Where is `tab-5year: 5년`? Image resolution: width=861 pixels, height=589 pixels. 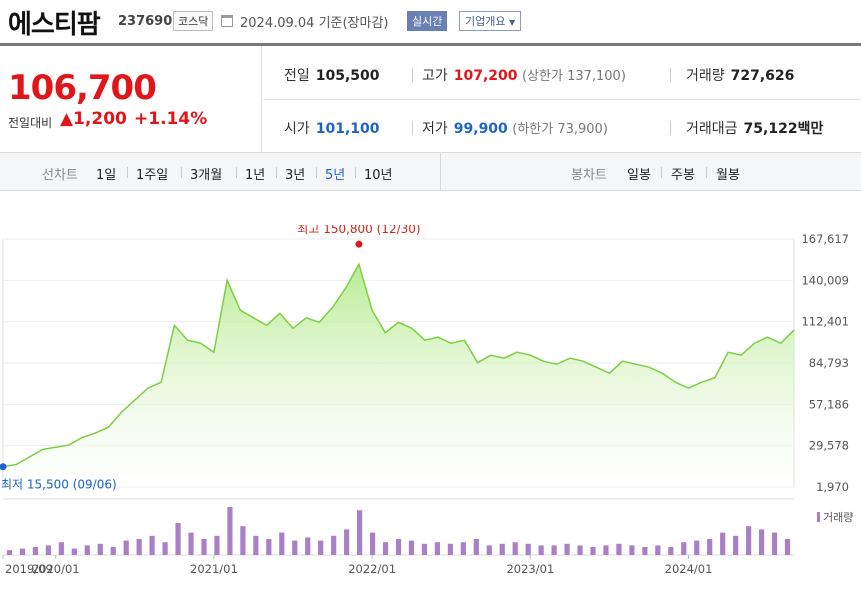
tab-5year: 5년 is located at coordinates (335, 175).